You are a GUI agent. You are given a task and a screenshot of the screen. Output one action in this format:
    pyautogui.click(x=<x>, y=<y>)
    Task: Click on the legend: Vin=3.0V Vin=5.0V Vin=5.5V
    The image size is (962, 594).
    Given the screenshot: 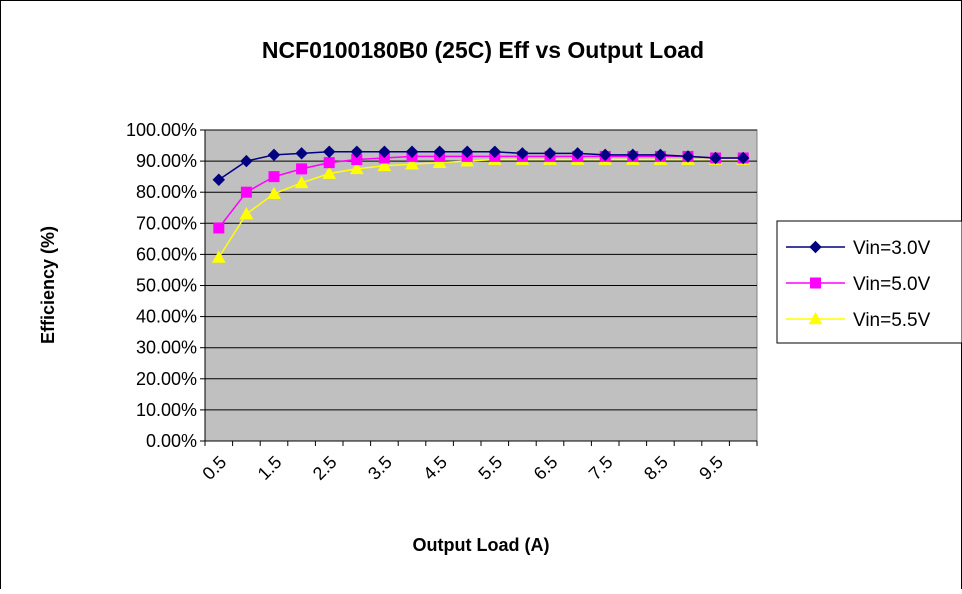 What is the action you would take?
    pyautogui.click(x=869, y=282)
    